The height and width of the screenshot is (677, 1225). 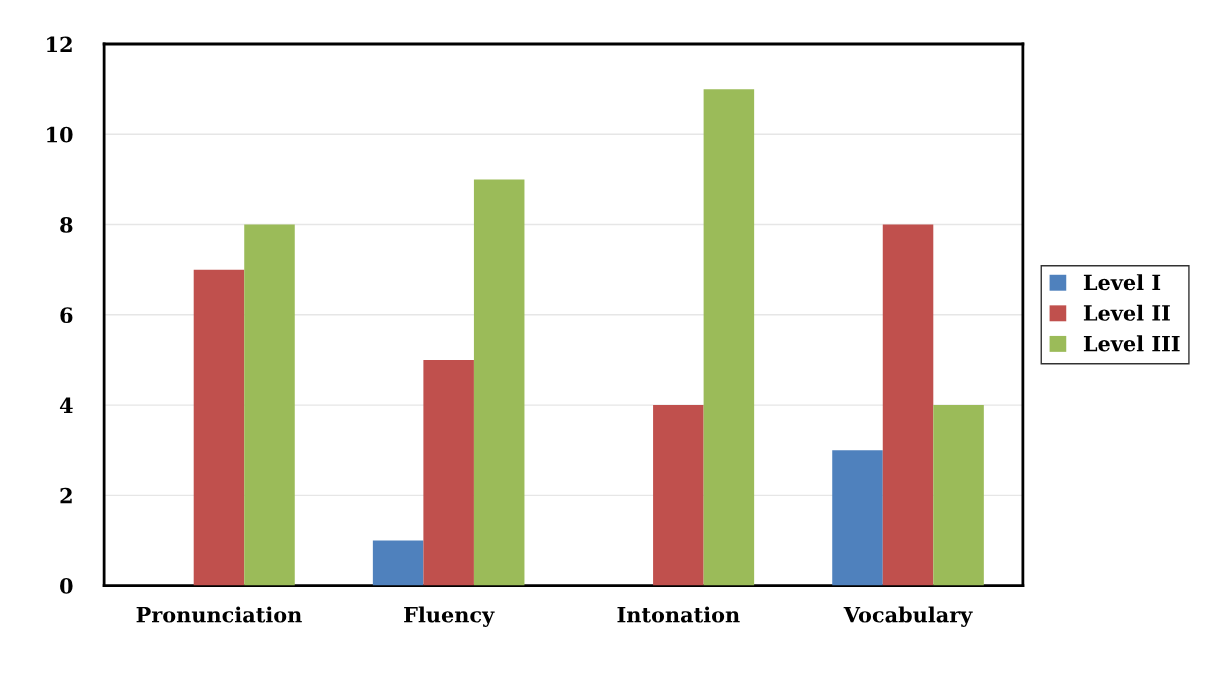 I want to click on x-tick-label: Intonation, so click(x=678, y=614).